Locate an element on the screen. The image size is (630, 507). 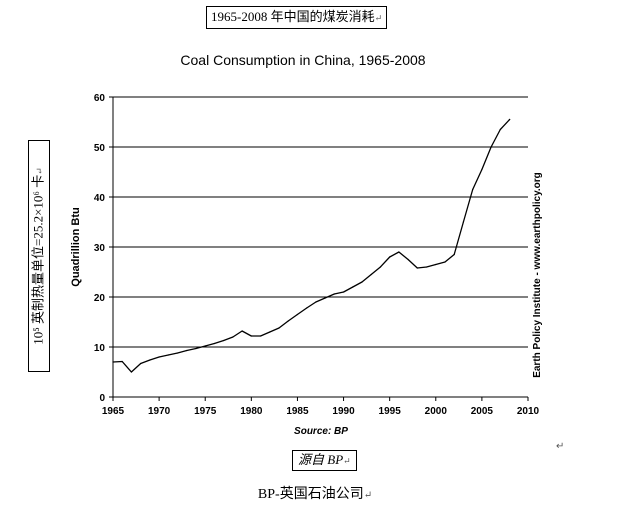
source-caption: 源自 BP↵ is located at coordinates (324, 460).